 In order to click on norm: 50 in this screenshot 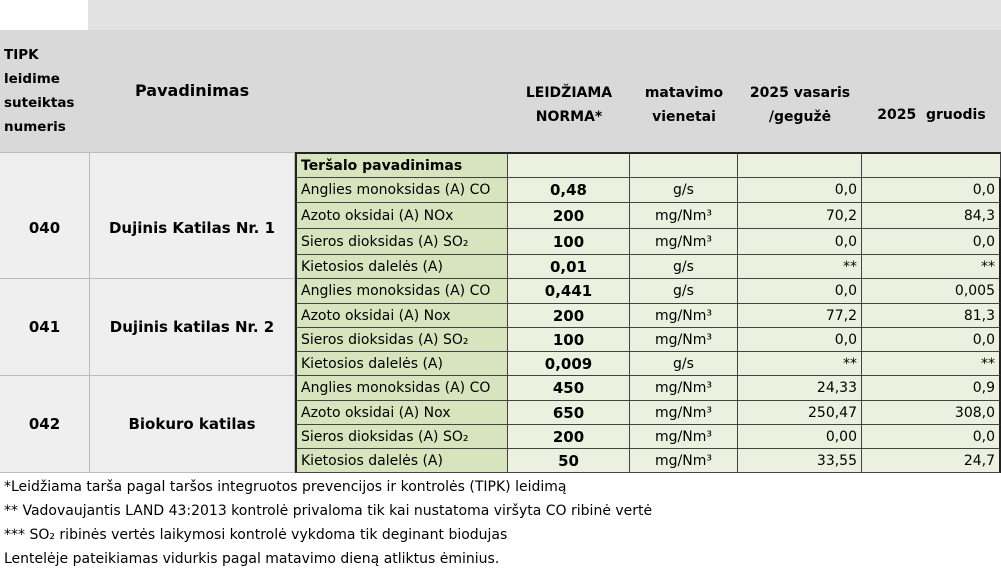, I will do `click(569, 461)`.